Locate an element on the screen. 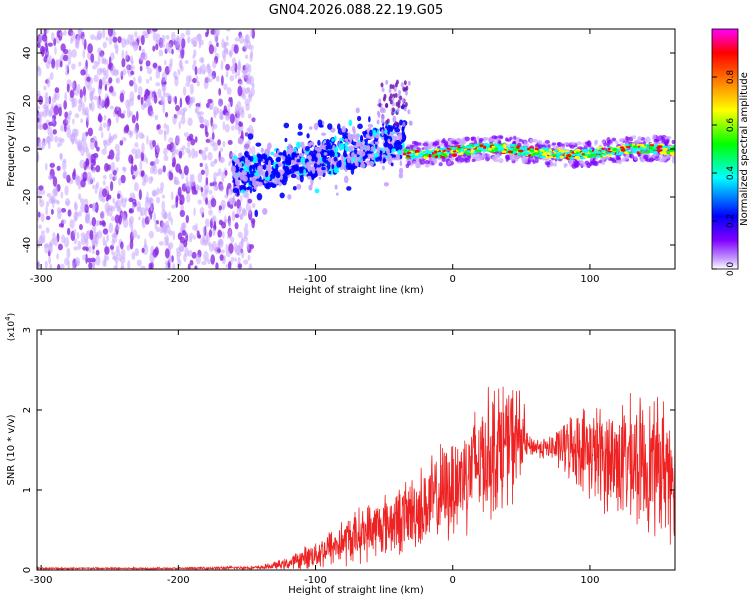 This screenshot has height=600, width=750. snr-x-tick-label: 0 is located at coordinates (453, 580).